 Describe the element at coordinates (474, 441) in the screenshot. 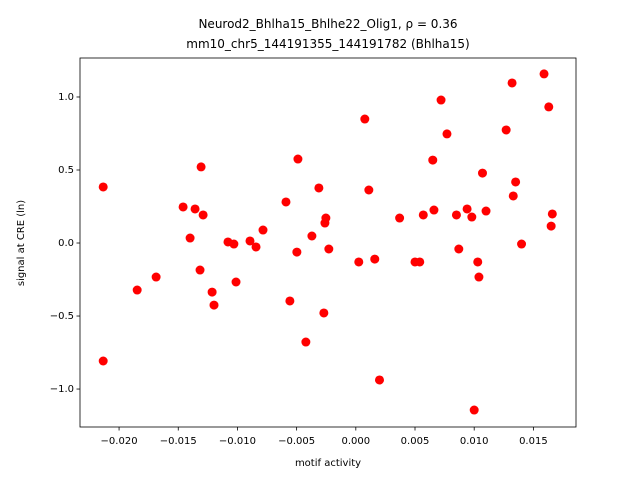

I see `x-tick-label: 0.010` at that location.